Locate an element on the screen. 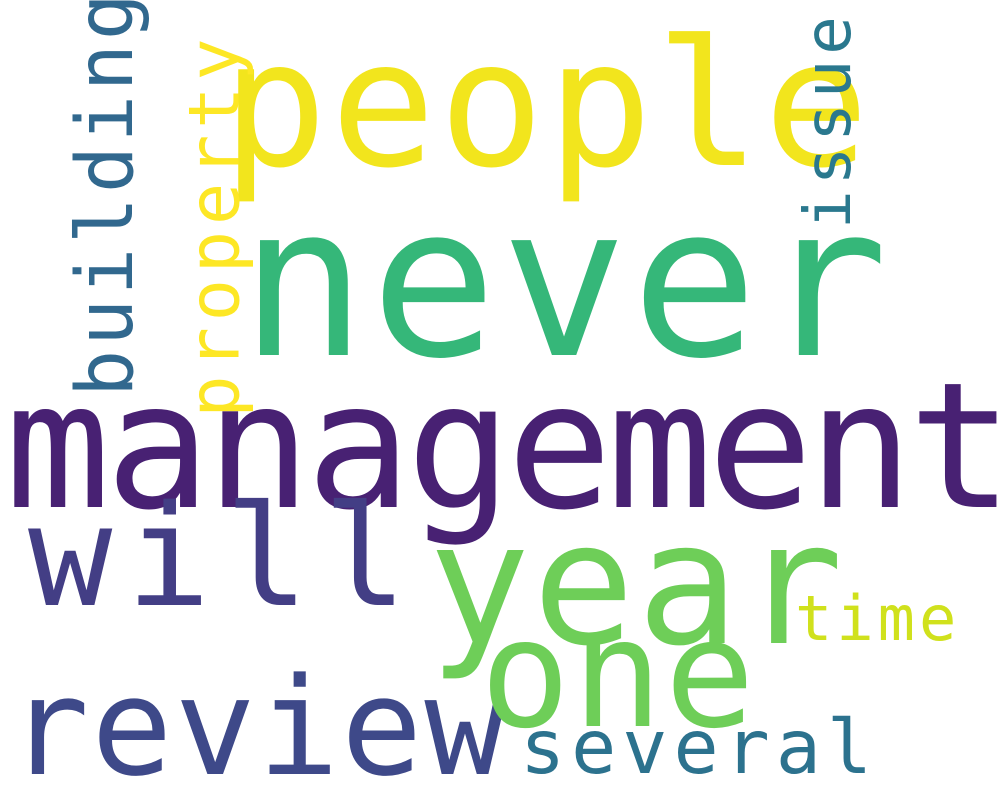 This screenshot has height=800, width=1000. word-building: building is located at coordinates (105, 198).